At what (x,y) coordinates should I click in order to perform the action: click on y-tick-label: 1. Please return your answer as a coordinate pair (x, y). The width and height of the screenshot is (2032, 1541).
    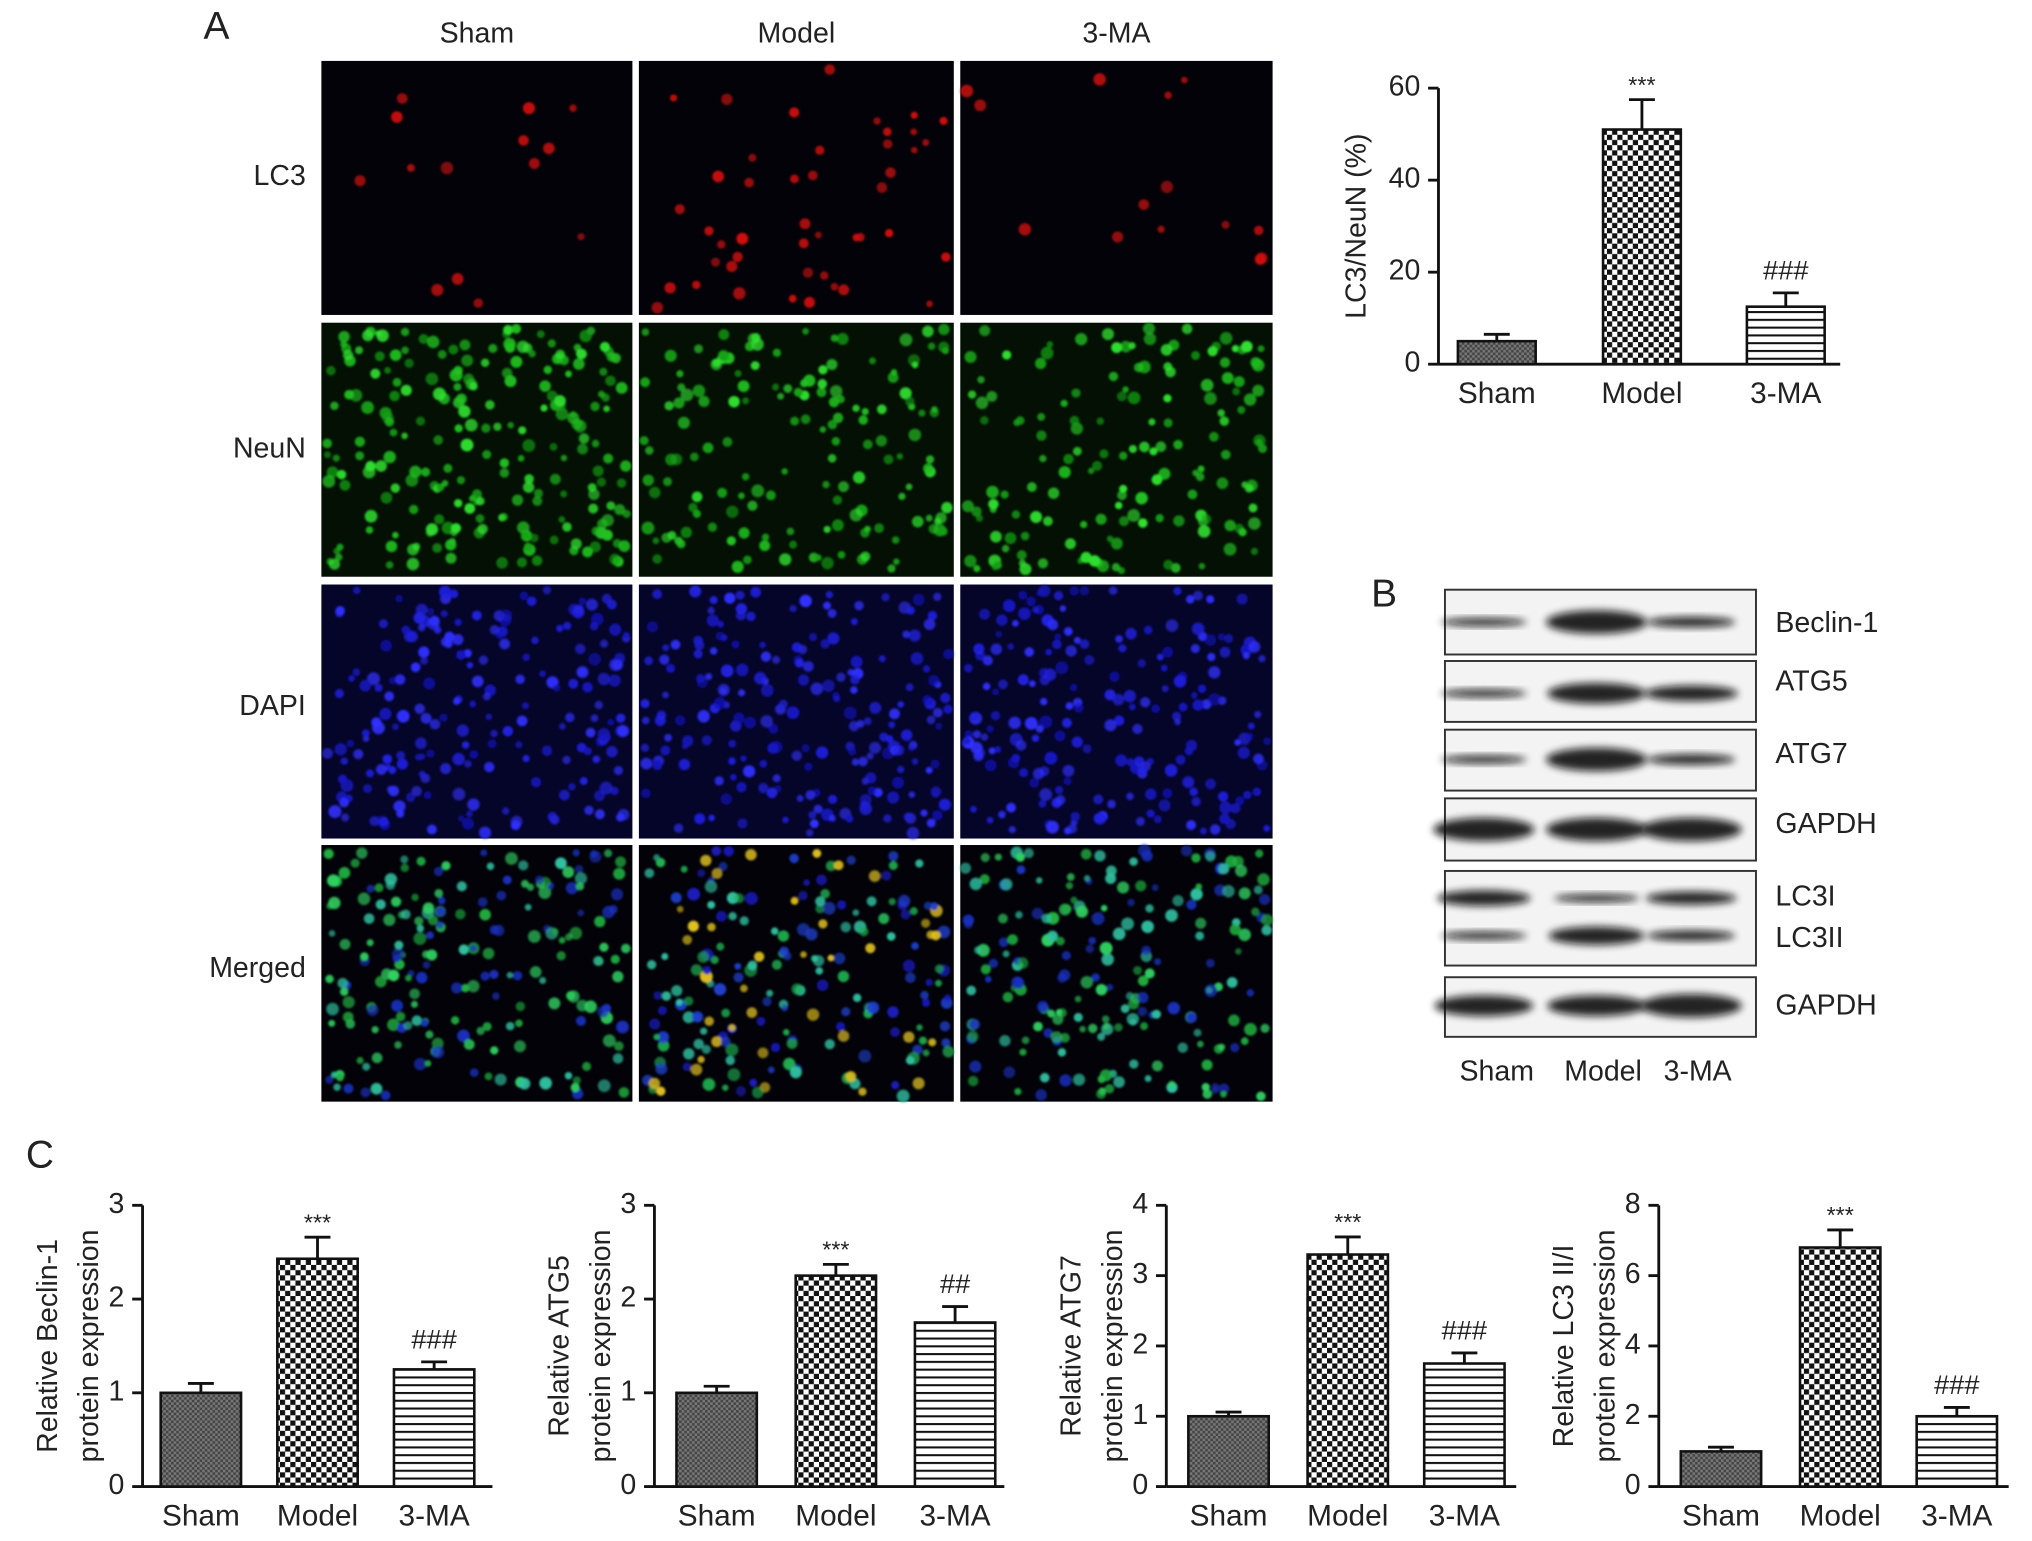
    Looking at the image, I should click on (1140, 1415).